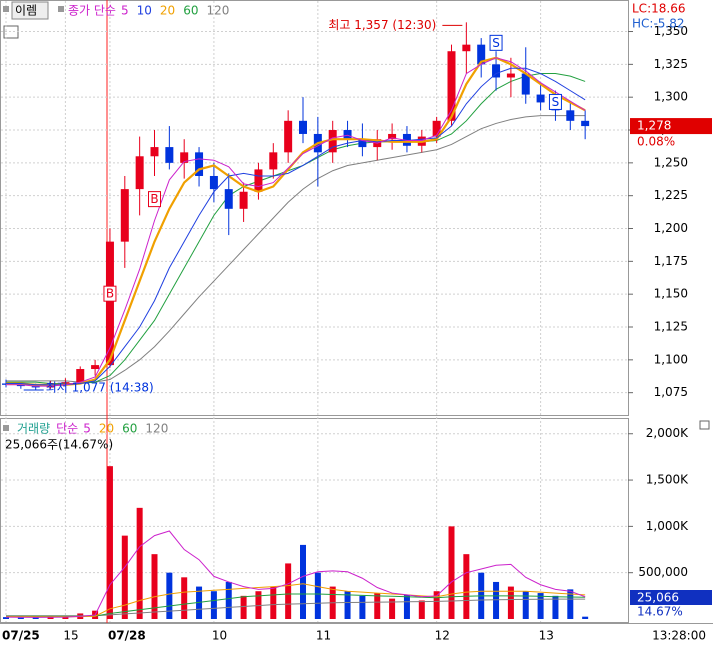  What do you see at coordinates (704, 425) in the screenshot?
I see `panel-button` at bounding box center [704, 425].